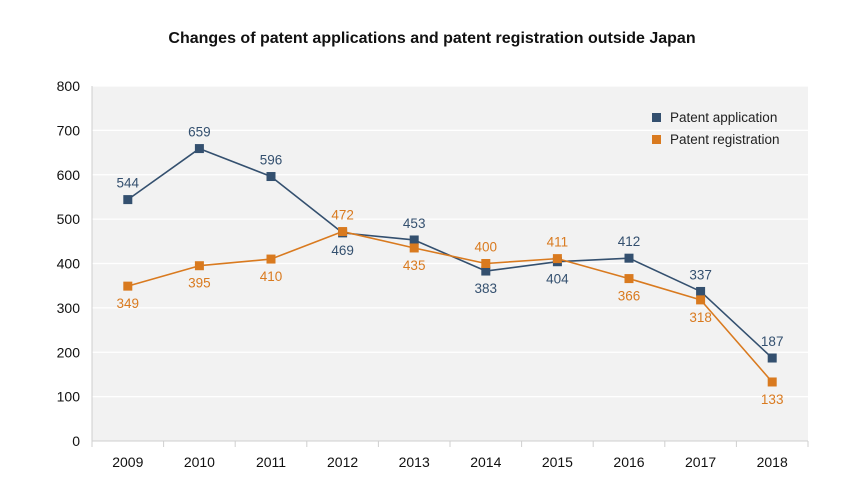 This screenshot has width=864, height=500. Describe the element at coordinates (69, 219) in the screenshot. I see `y-tick-label: 500` at that location.